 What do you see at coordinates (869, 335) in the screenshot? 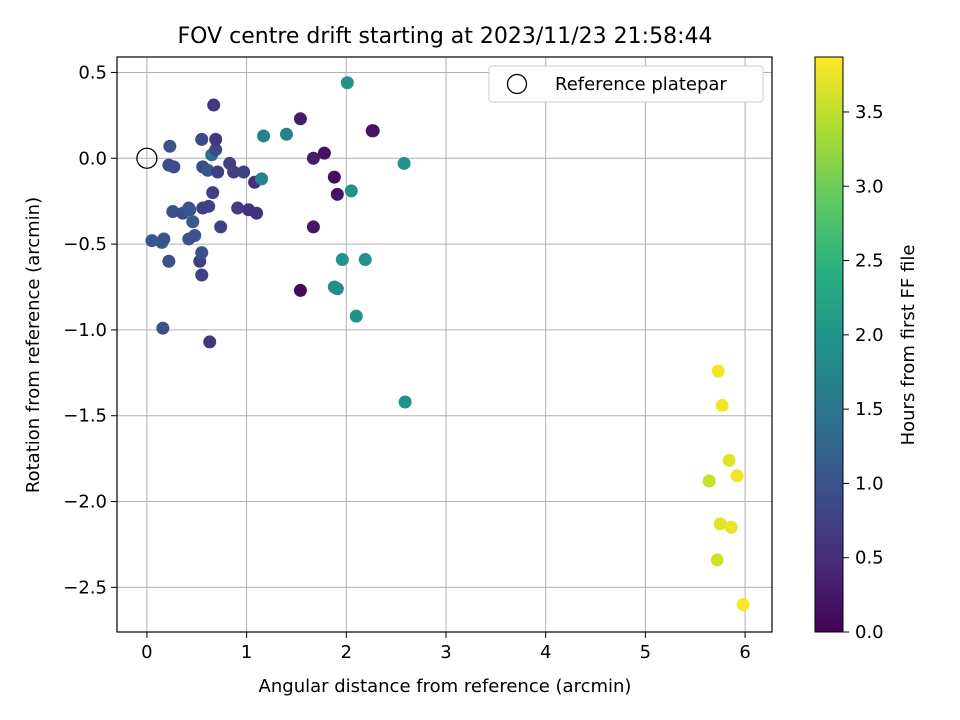
I see `colorbar-tick-label: 2.0` at bounding box center [869, 335].